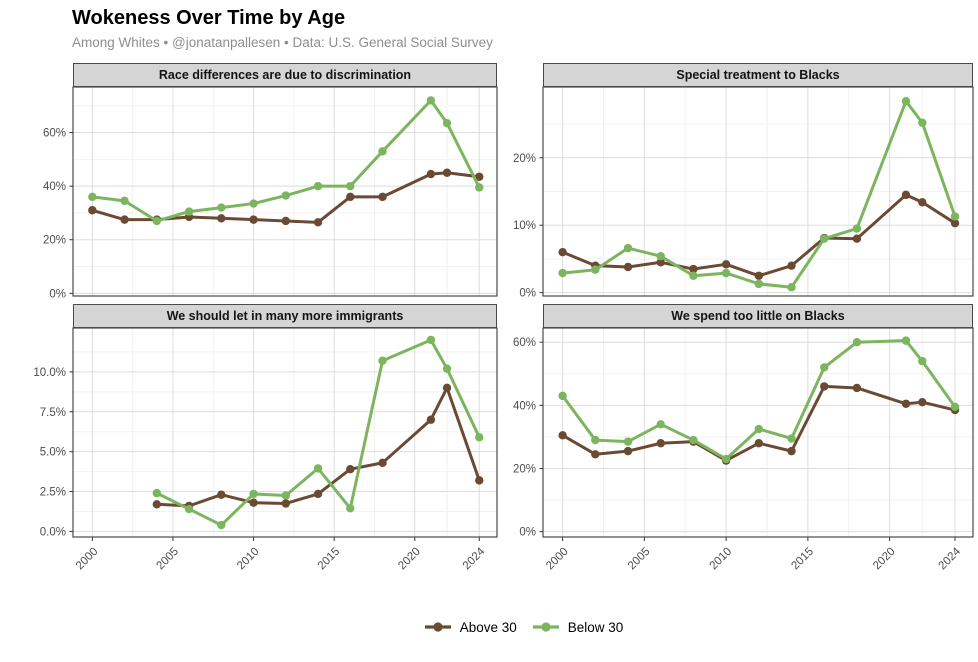 This screenshot has height=662, width=978. Describe the element at coordinates (545, 627) in the screenshot. I see `legend-marker-below-30-icon` at that location.